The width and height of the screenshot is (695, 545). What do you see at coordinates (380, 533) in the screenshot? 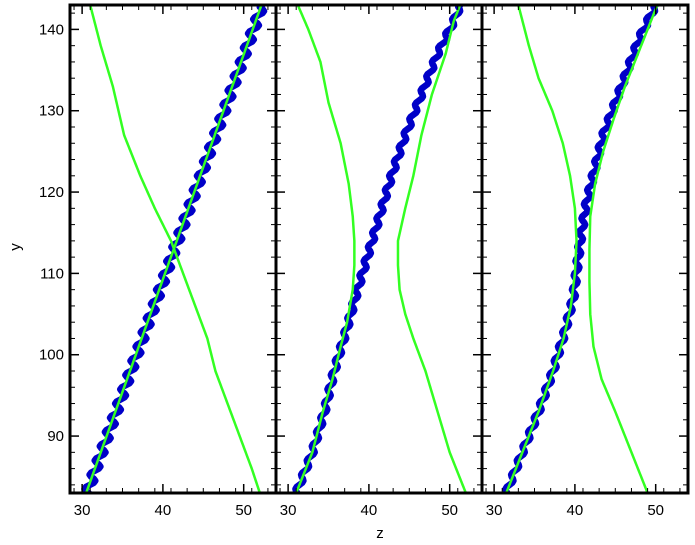
I see `x-axis-label: z` at bounding box center [380, 533].